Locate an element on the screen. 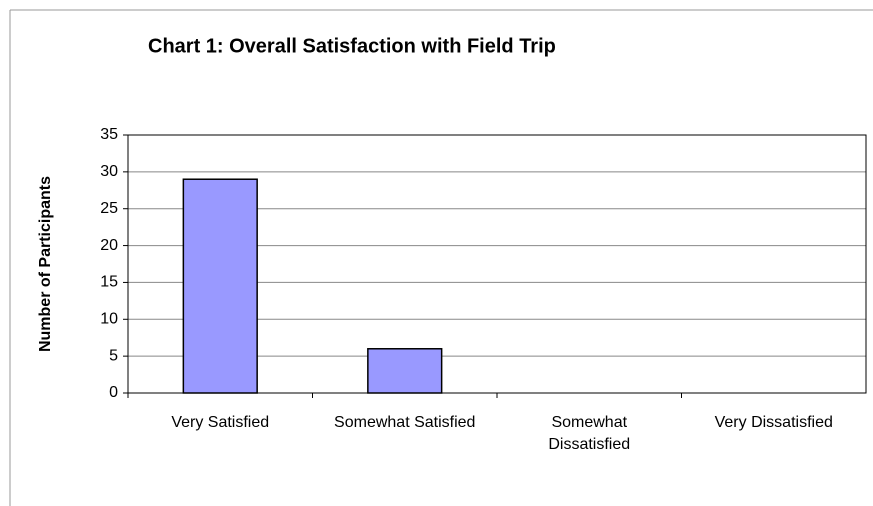 The width and height of the screenshot is (873, 506). x-tick-label: Somewhat Dissatisfied is located at coordinates (589, 433).